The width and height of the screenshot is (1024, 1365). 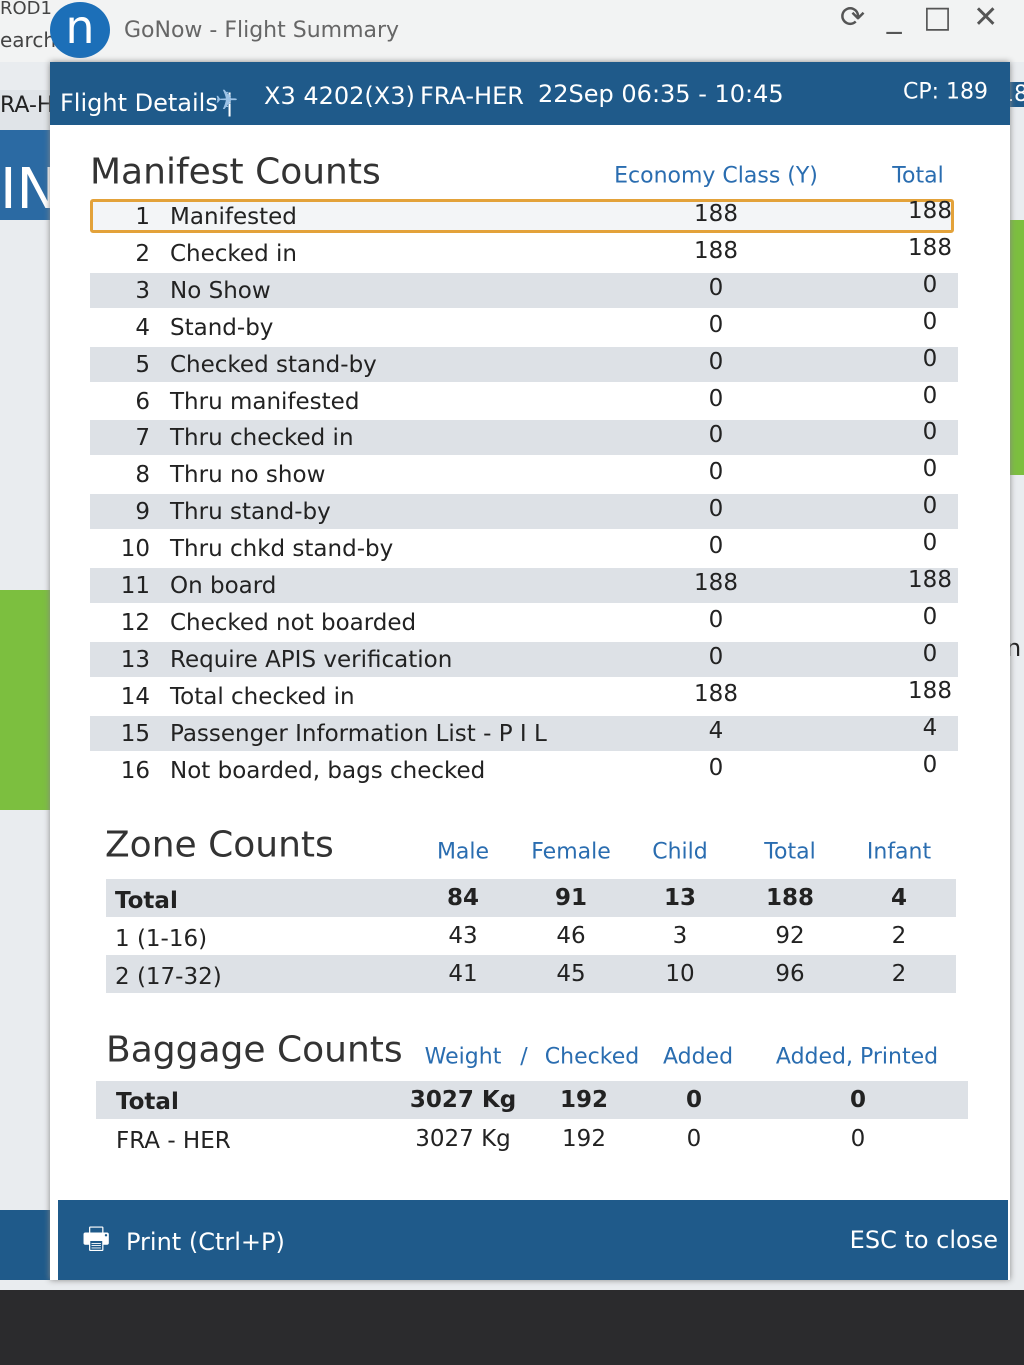 What do you see at coordinates (168, 977) in the screenshot?
I see `row-label: 2 (17-32)` at bounding box center [168, 977].